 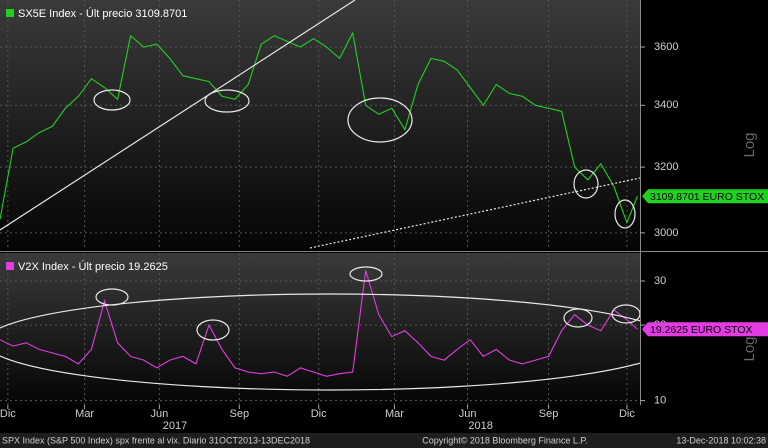 I want to click on last-value-label: 3109.8701 EURO STOX, so click(x=707, y=197).